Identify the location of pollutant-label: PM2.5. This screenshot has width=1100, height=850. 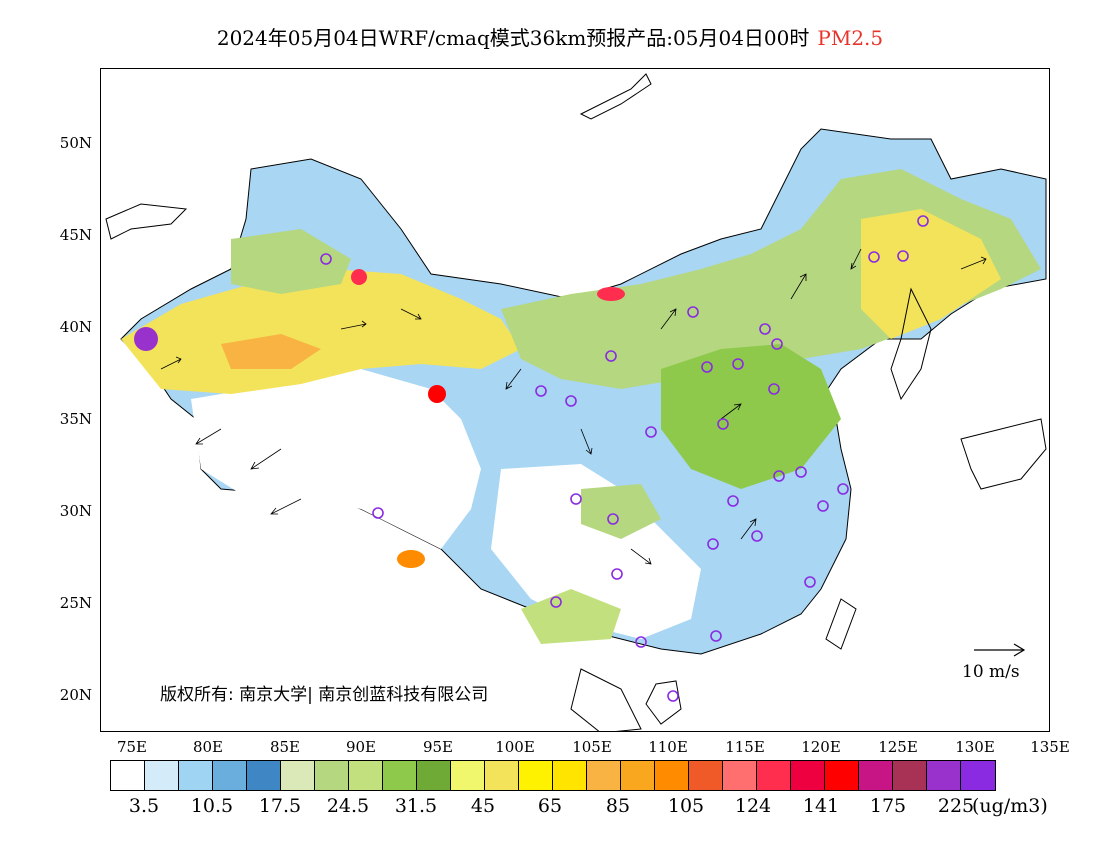
(850, 38).